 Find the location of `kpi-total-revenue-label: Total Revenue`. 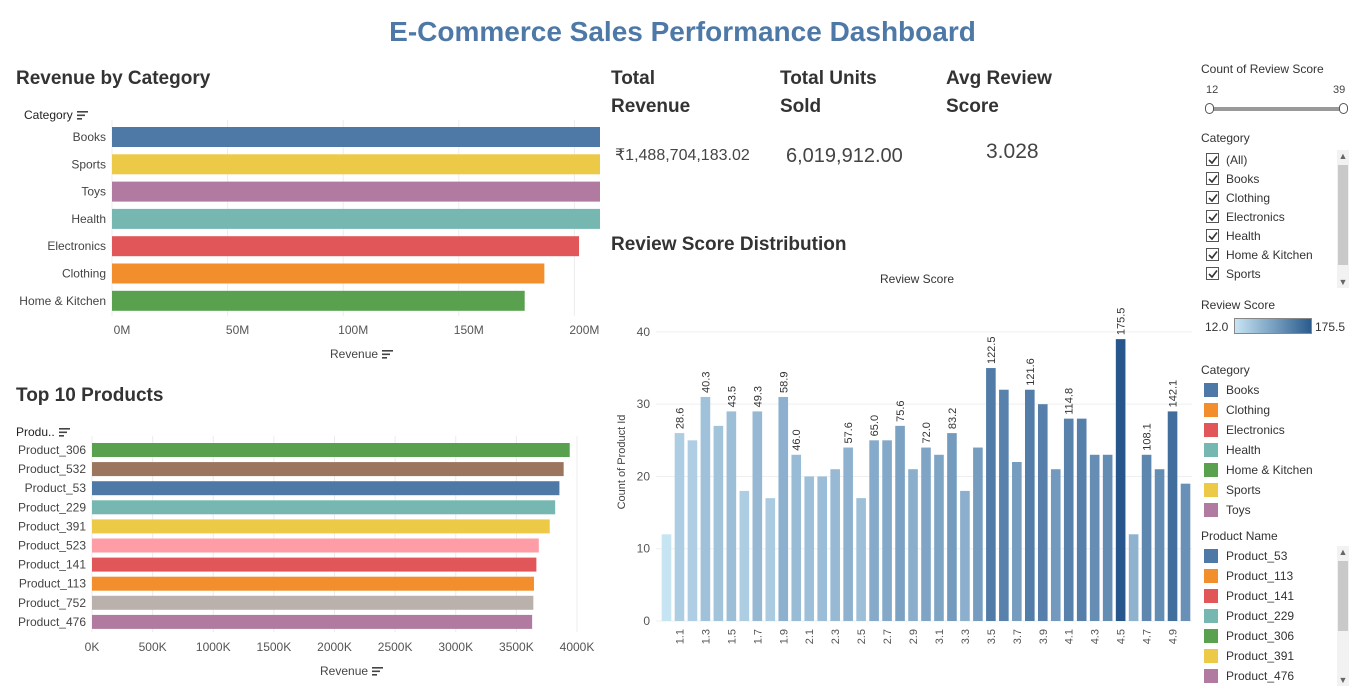

kpi-total-revenue-label: Total Revenue is located at coordinates (650, 93).